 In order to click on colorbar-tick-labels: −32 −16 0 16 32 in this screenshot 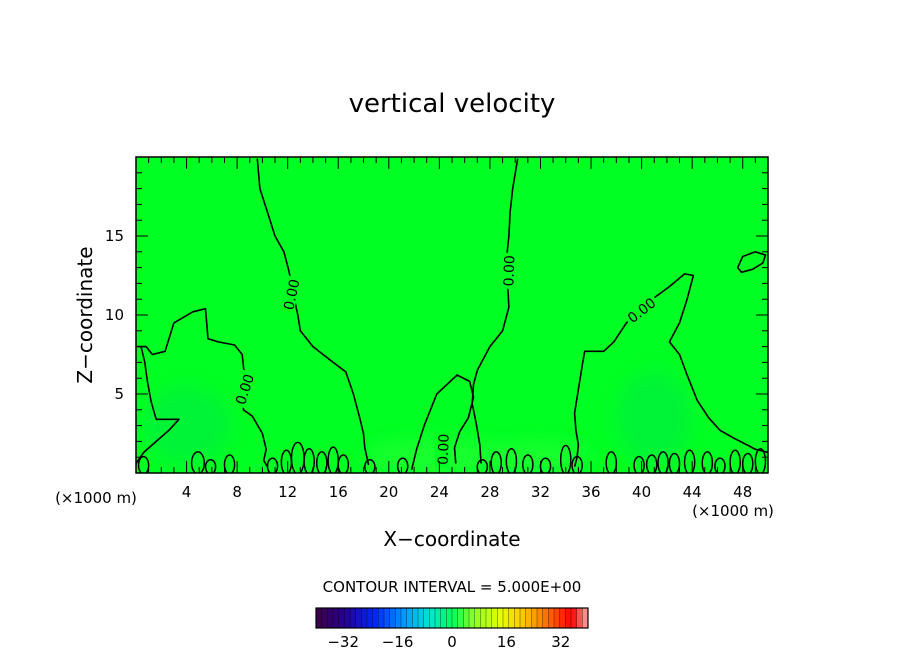, I will do `click(448, 642)`.